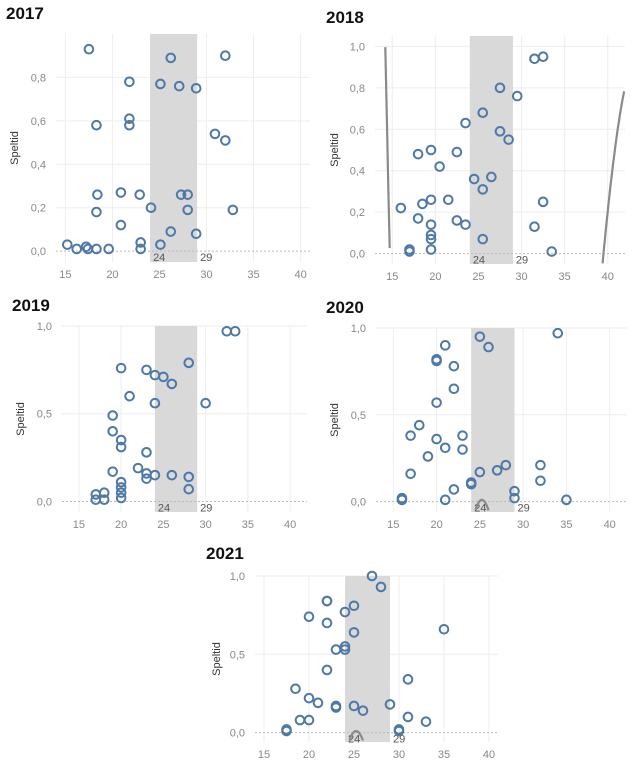 This screenshot has width=640, height=768. Describe the element at coordinates (357, 89) in the screenshot. I see `y-tick-label: 0,8` at that location.